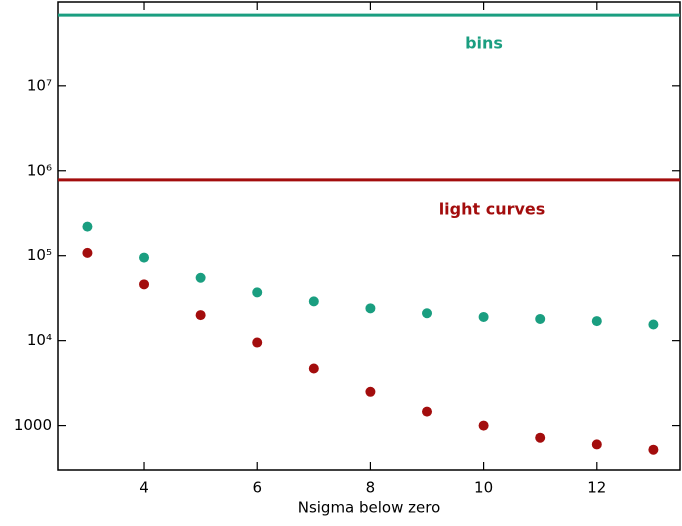 The height and width of the screenshot is (526, 682). Describe the element at coordinates (596, 488) in the screenshot. I see `x-tick-label: 12` at that location.